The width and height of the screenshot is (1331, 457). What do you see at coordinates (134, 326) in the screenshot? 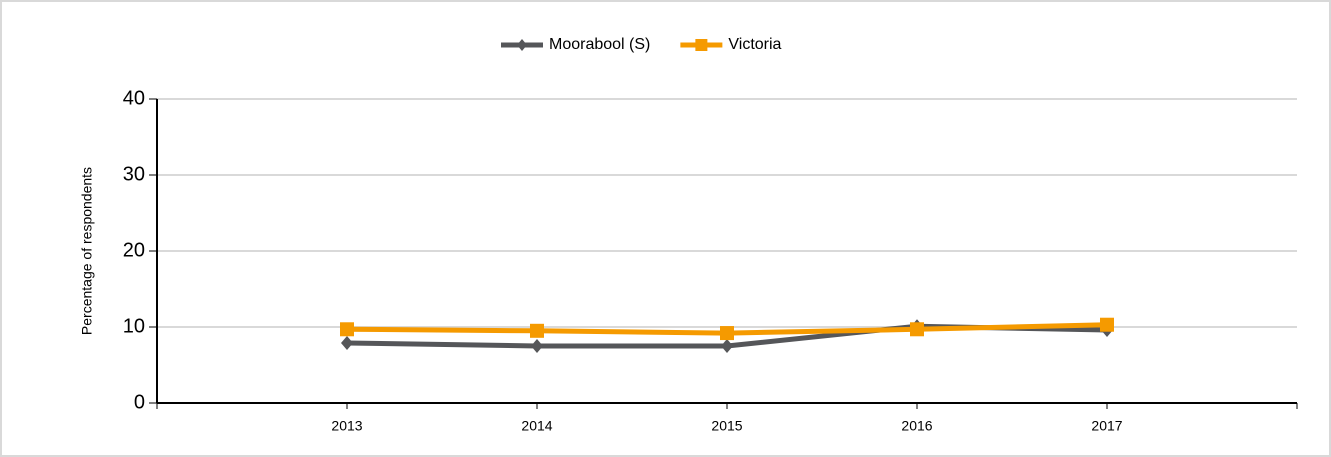
I see `y-tick-label: 10` at bounding box center [134, 326].